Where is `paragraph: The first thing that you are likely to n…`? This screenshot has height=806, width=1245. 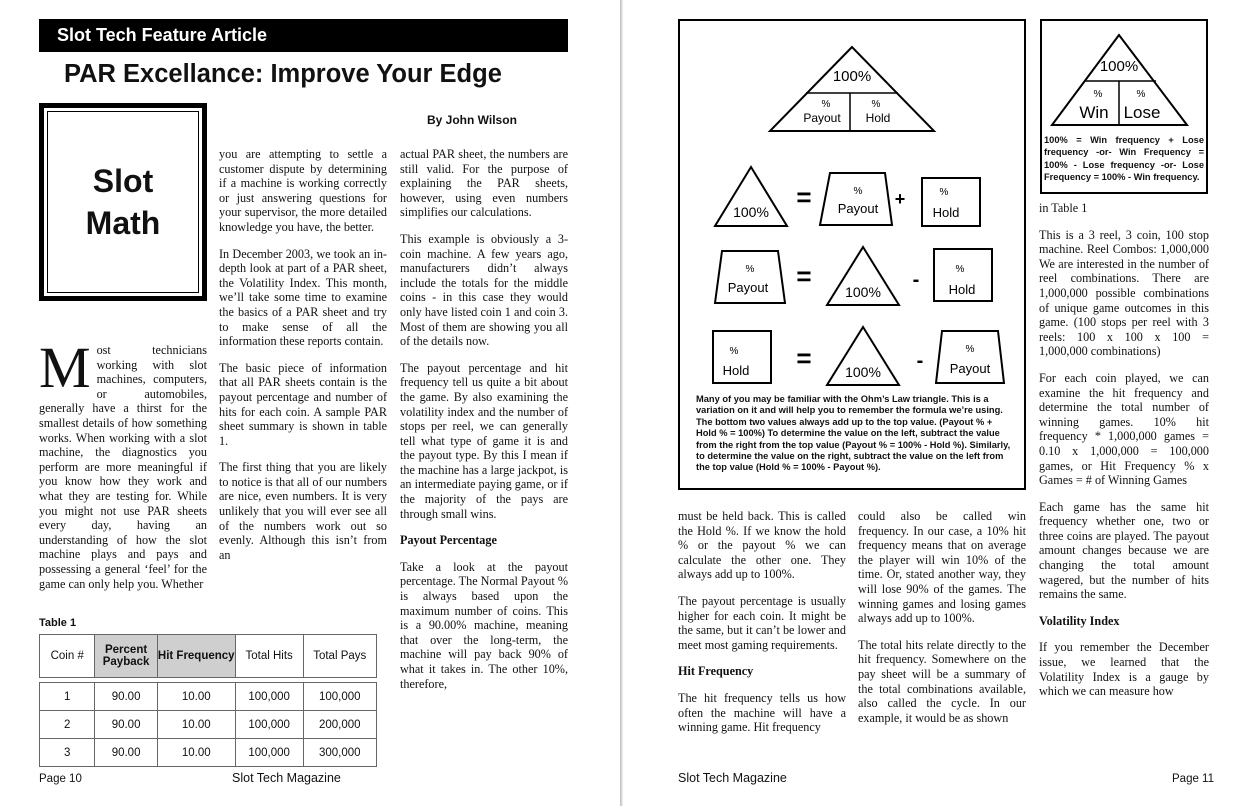
paragraph: The first thing that you are likely to n… is located at coordinates (303, 511).